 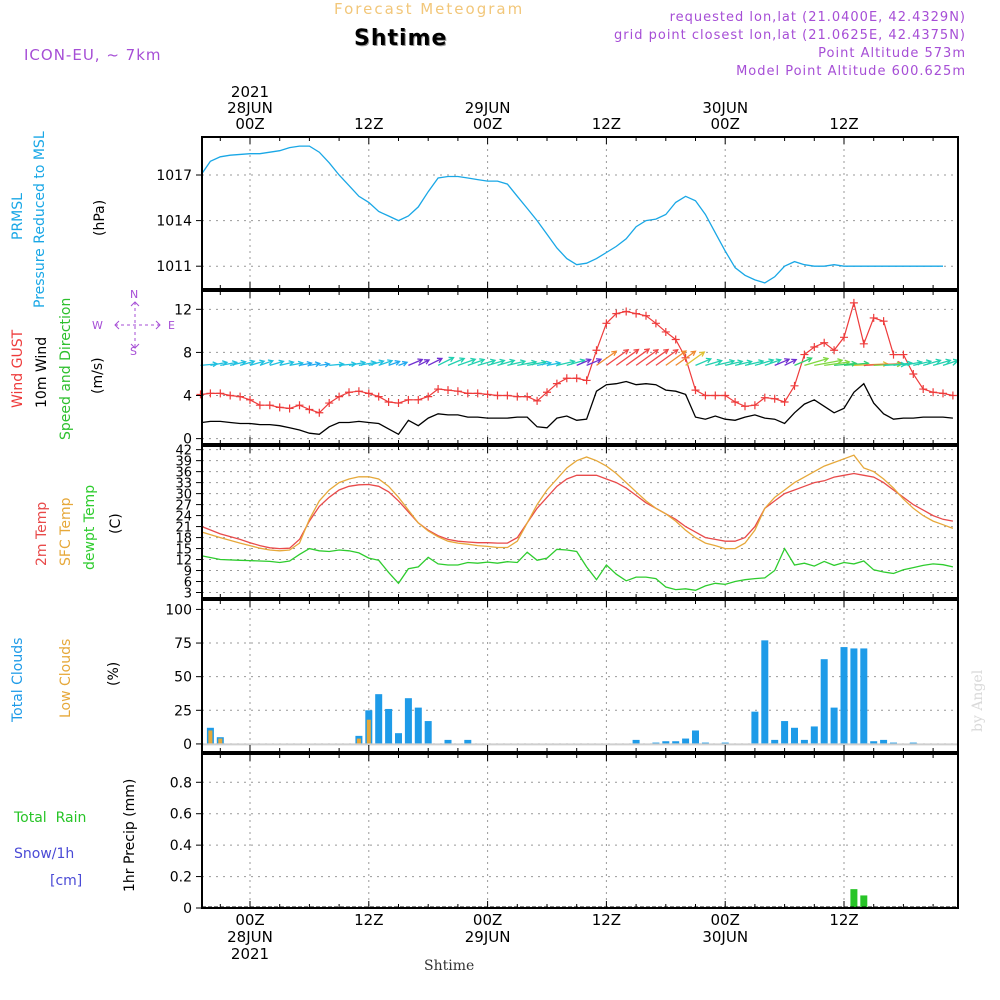 What do you see at coordinates (183, 539) in the screenshot?
I see `y-tick-label: 18` at bounding box center [183, 539].